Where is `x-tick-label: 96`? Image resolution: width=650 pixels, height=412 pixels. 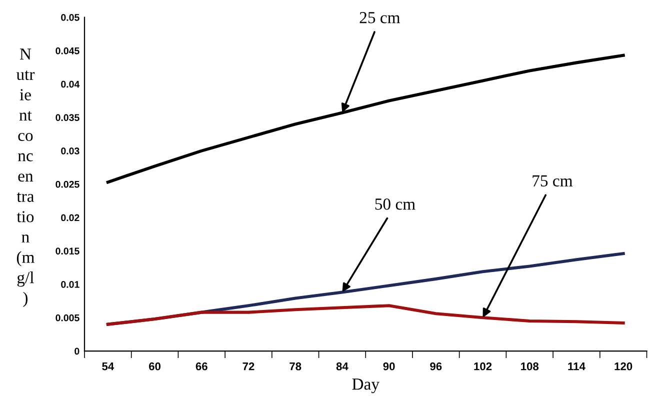
x-tick-label: 96 is located at coordinates (436, 366).